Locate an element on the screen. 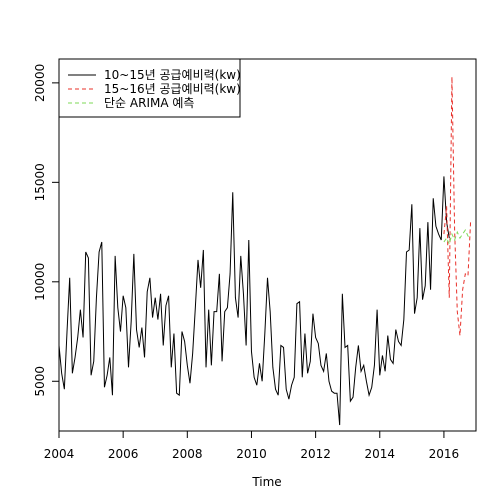 This screenshot has height=504, width=504. legend-label-0: 10~15년 공급예비력(kw) is located at coordinates (172, 75).